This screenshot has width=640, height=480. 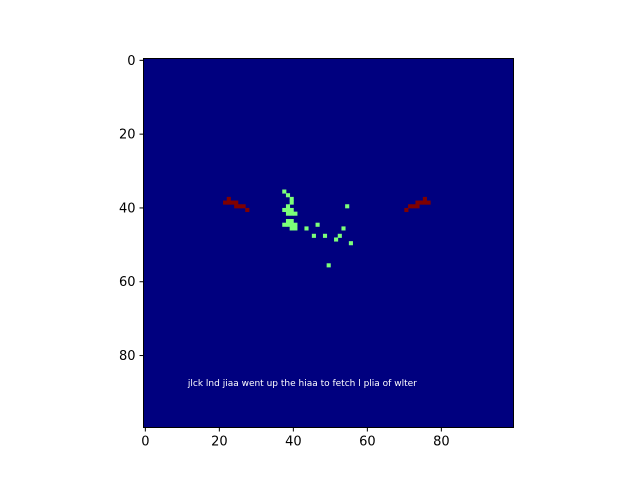 I want to click on x-tick-label: 40, so click(x=293, y=442).